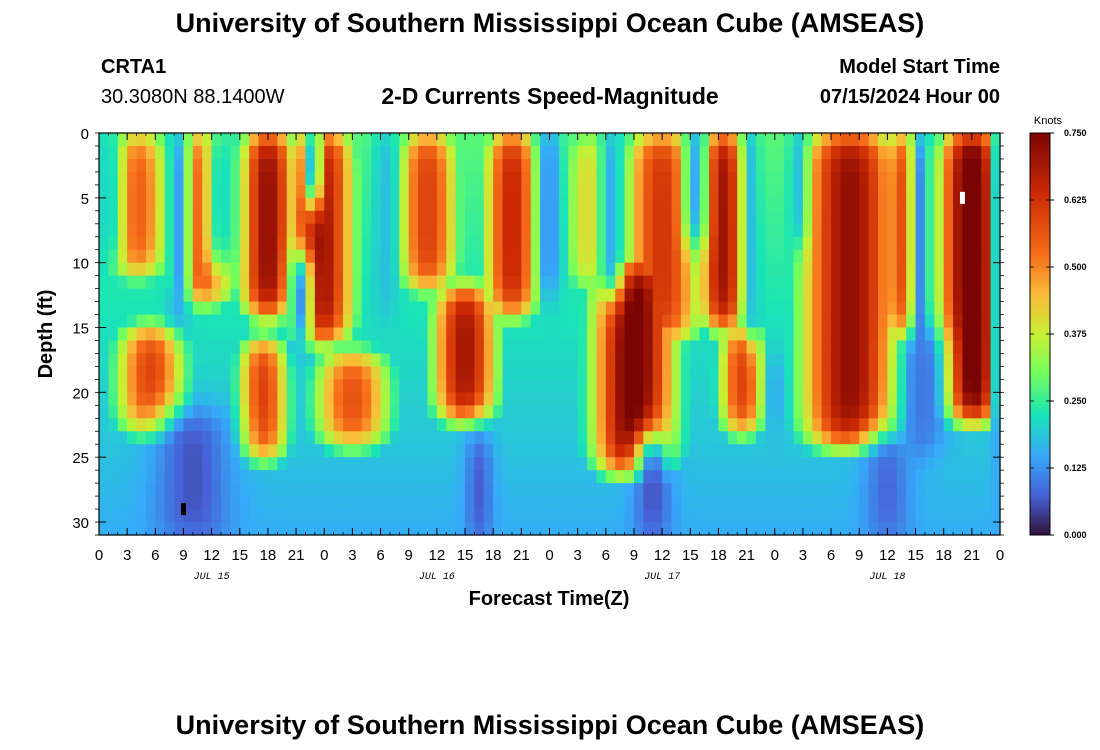 The image size is (1100, 750). Describe the element at coordinates (1075, 267) in the screenshot. I see `colorbar-tick-label: 0.500` at that location.